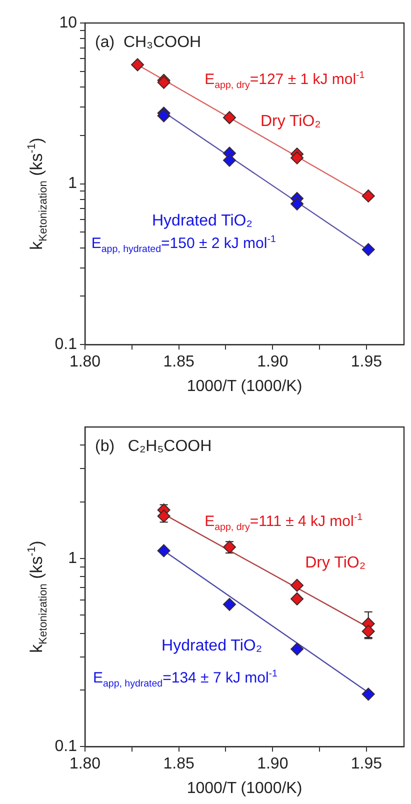 The image size is (411, 804). What do you see at coordinates (153, 446) in the screenshot?
I see `text: (b) C₂H₅COOH` at bounding box center [153, 446].